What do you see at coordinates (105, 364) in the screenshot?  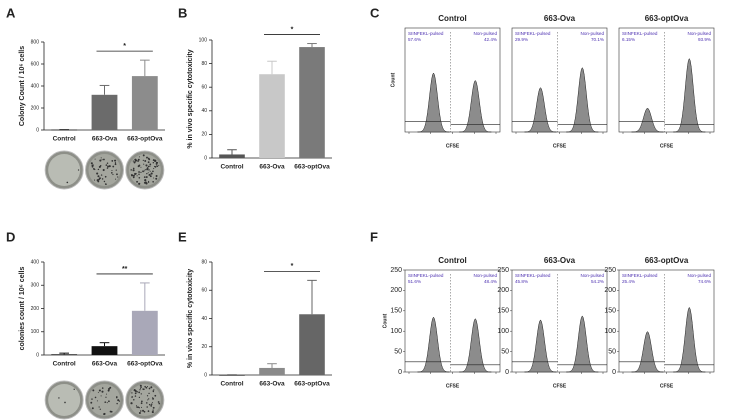 I see `x-tick-label: 663-Ova` at bounding box center [105, 364].